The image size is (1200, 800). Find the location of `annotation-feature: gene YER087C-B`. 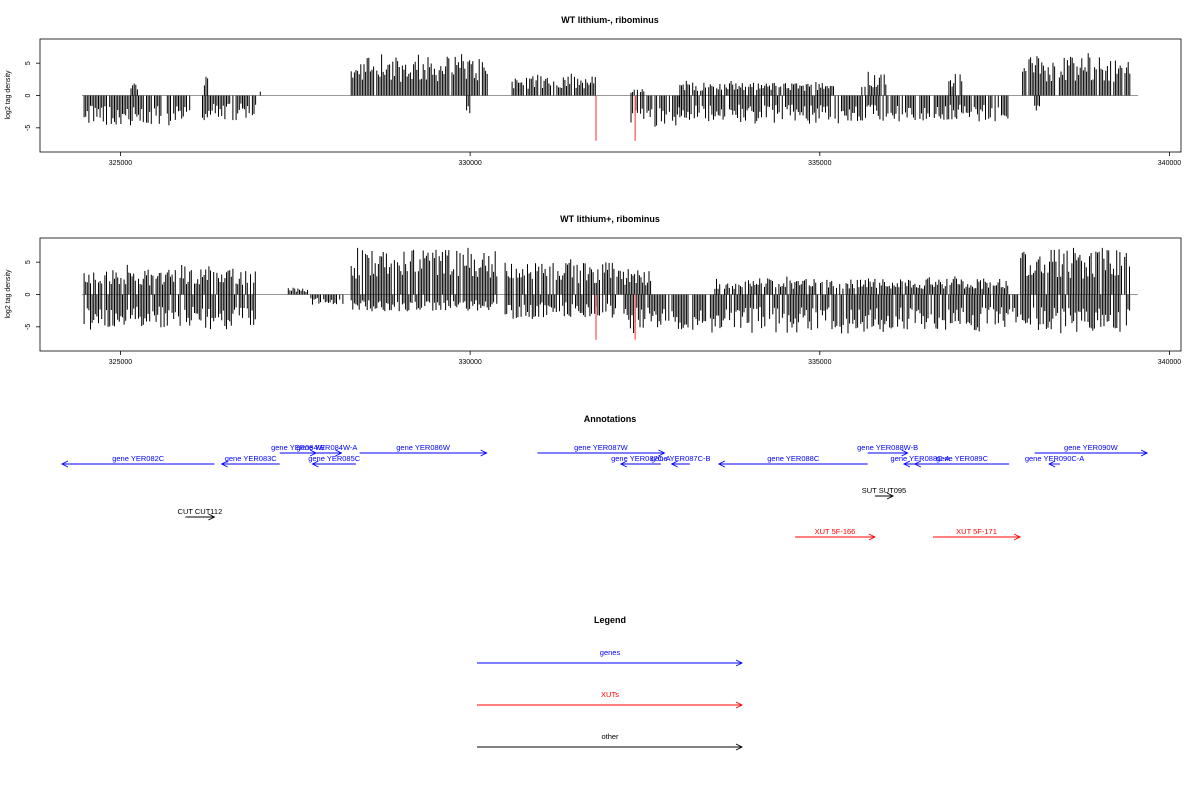

annotation-feature: gene YER087C-B is located at coordinates (681, 461).